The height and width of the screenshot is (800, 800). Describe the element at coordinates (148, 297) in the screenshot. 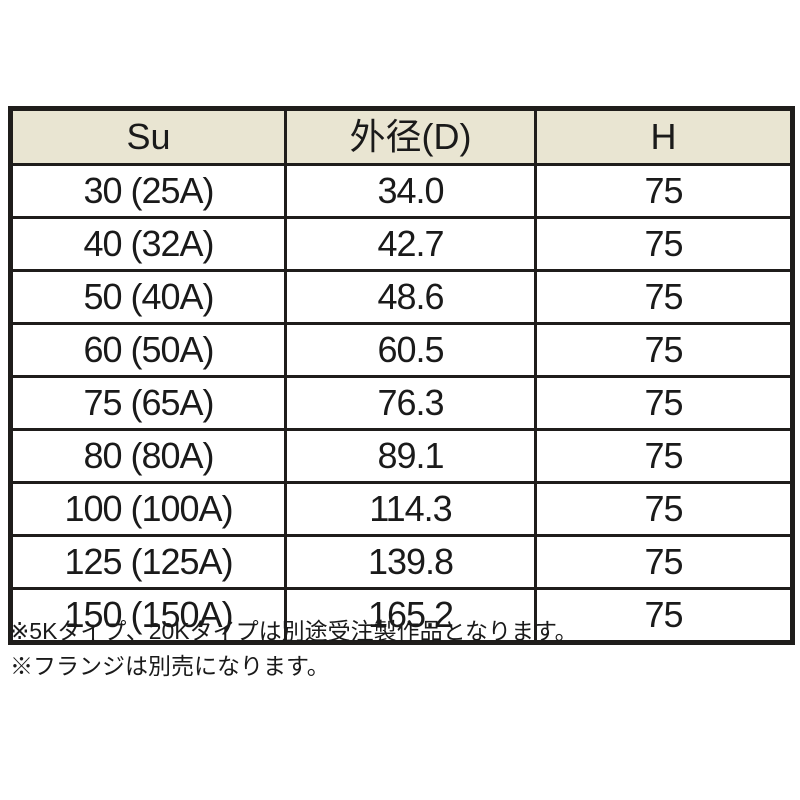

I see `table-cell: 50 (40A)` at that location.